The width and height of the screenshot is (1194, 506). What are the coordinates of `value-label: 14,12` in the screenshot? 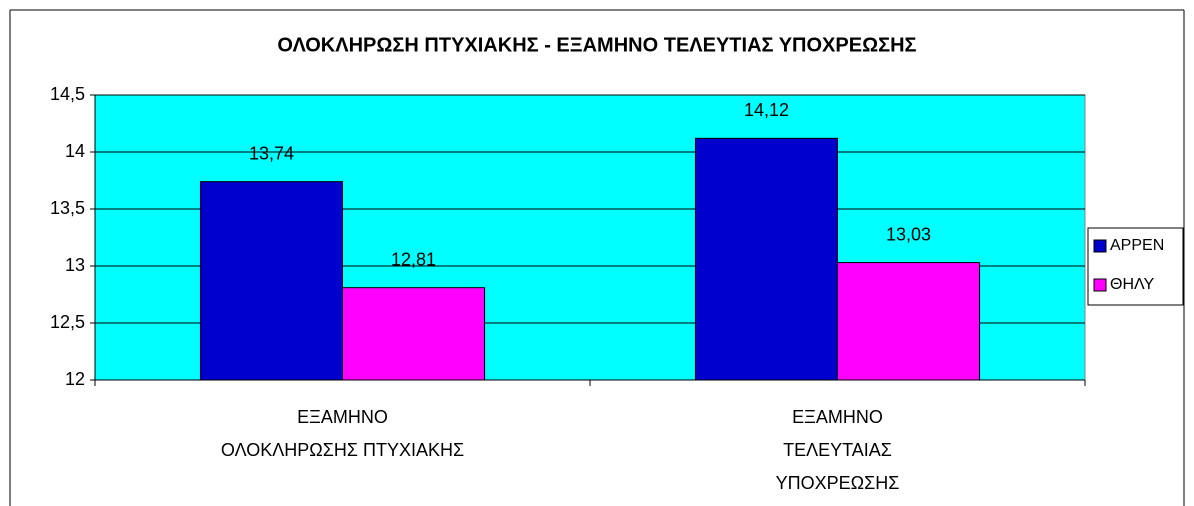 It's located at (766, 110).